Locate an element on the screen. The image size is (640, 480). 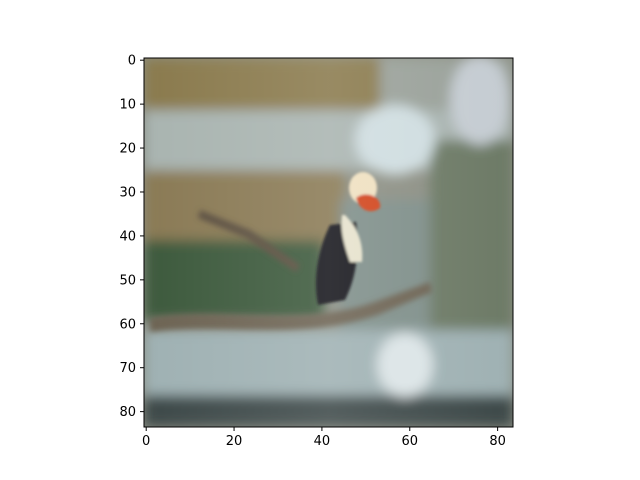
y-tick-label: 60 is located at coordinates (127, 324).